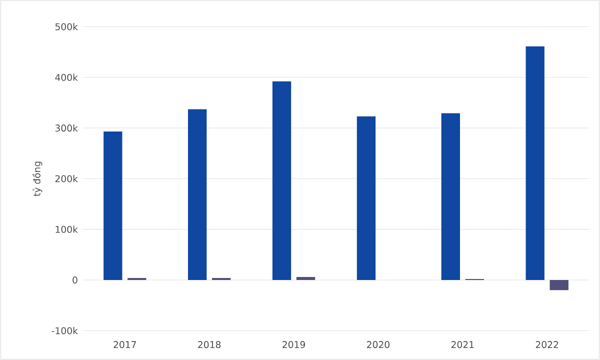 This screenshot has width=600, height=360. I want to click on y-tick-label: 200k, so click(66, 178).